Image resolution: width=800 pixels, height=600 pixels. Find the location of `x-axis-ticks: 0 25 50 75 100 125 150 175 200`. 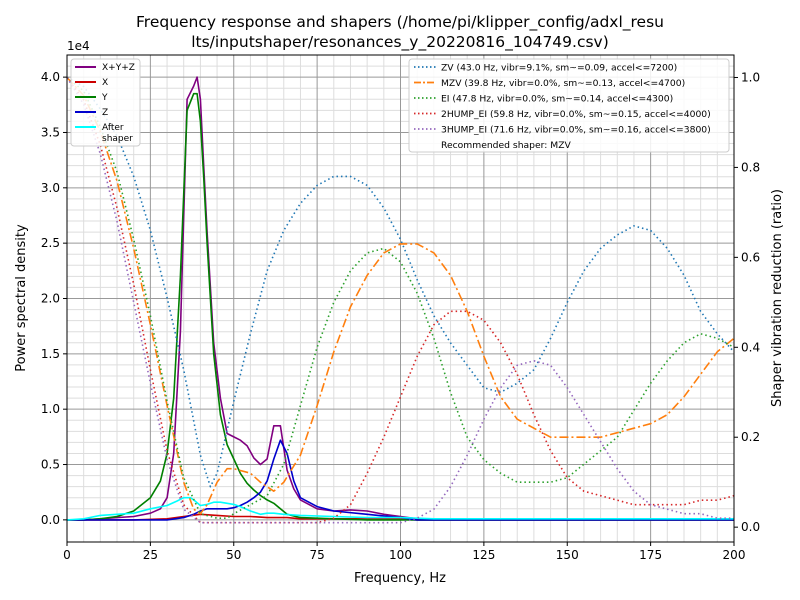

x-axis-ticks: 0 25 50 75 100 125 150 175 200 is located at coordinates (404, 552).